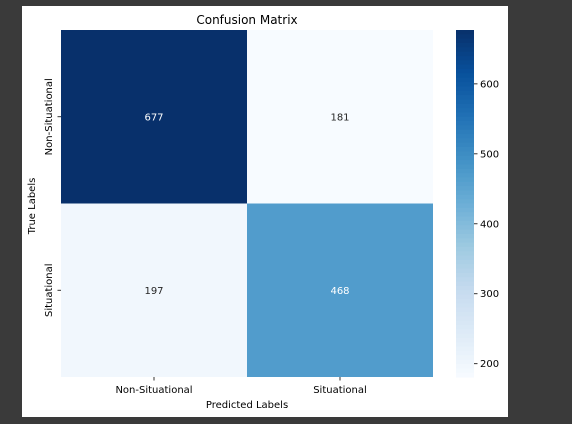 The image size is (572, 424). I want to click on colorbar-tick-label: 400, so click(489, 224).